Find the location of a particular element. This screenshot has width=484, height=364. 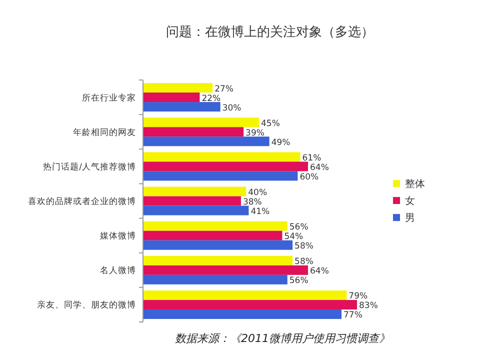

legend-label: 整体 is located at coordinates (415, 184).